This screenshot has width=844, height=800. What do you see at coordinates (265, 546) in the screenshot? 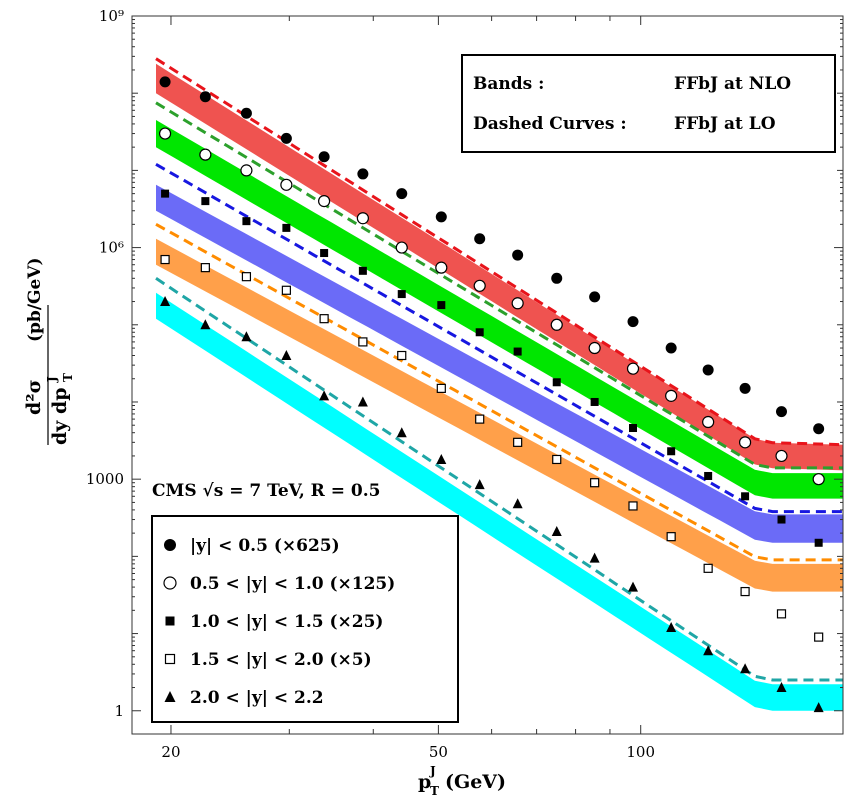
I see `legend-label: |y| < 0.5 (×625)` at bounding box center [265, 546].